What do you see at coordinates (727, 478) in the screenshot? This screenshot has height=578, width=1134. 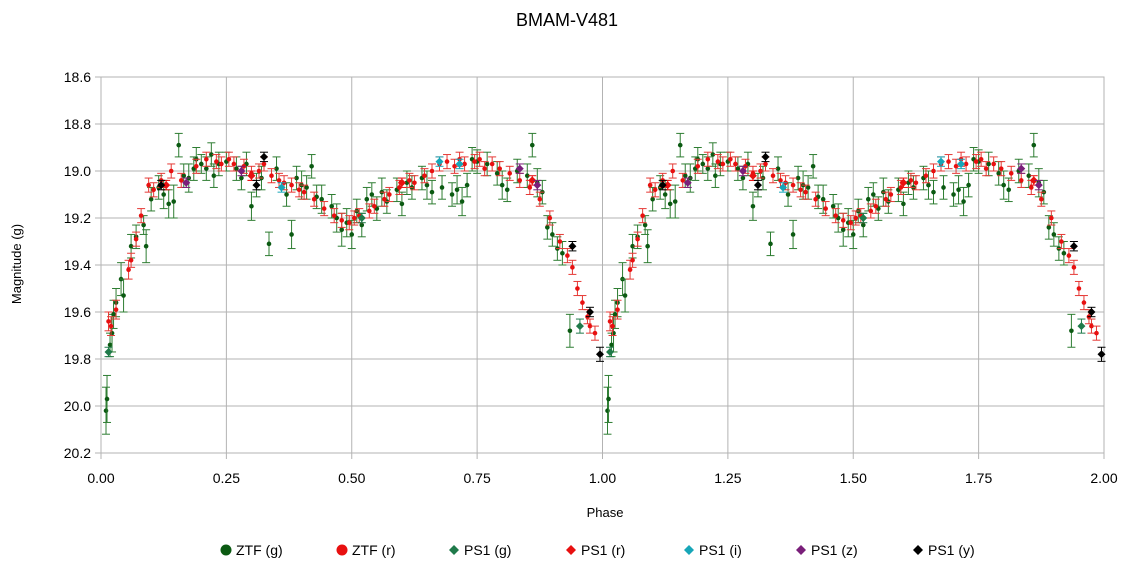 I see `x-tick-label: 1.25` at bounding box center [727, 478].